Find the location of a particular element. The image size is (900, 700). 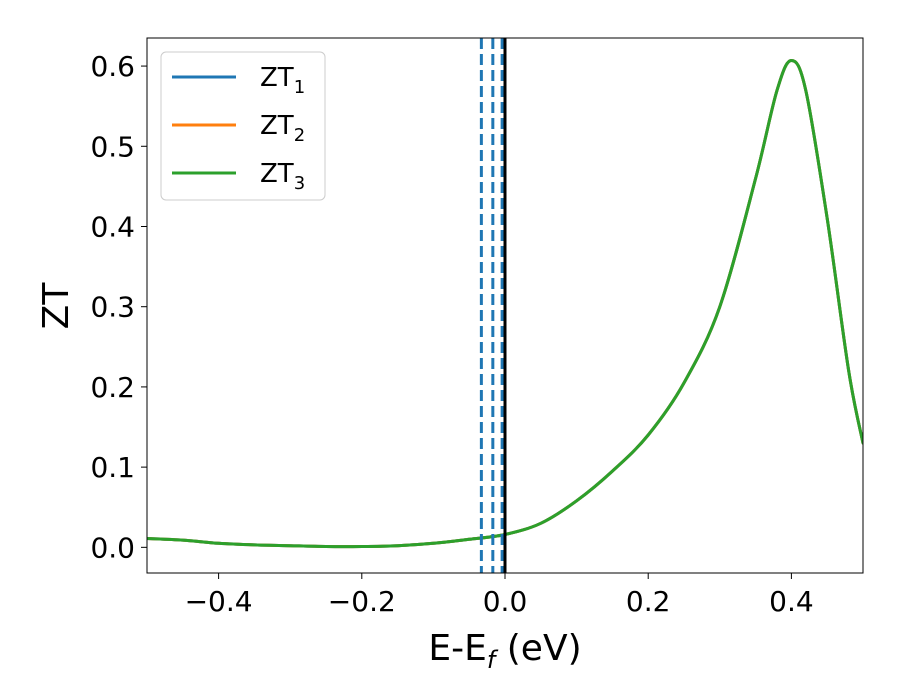

legend-label-zt3: ZT3 is located at coordinates (282, 176).